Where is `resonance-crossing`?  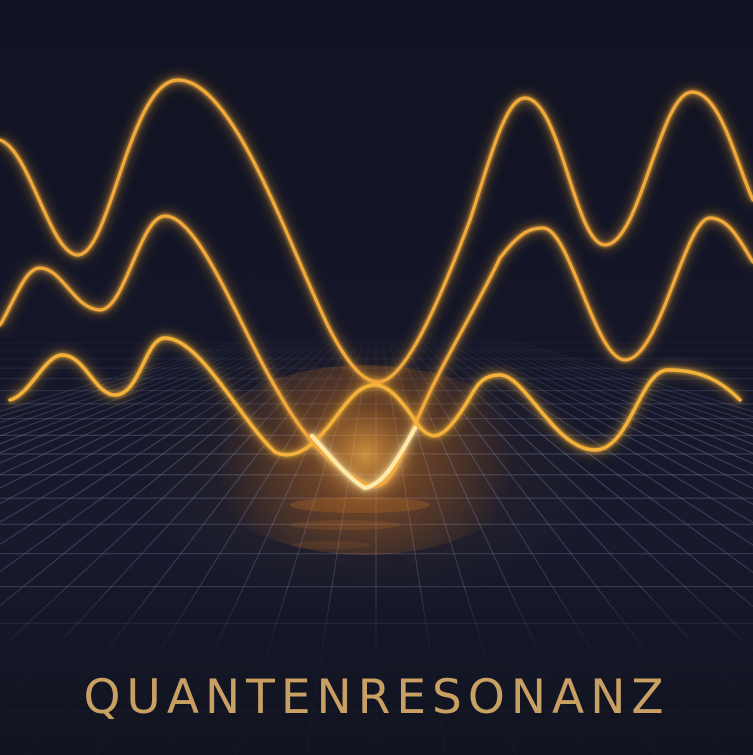 resonance-crossing is located at coordinates (363, 458).